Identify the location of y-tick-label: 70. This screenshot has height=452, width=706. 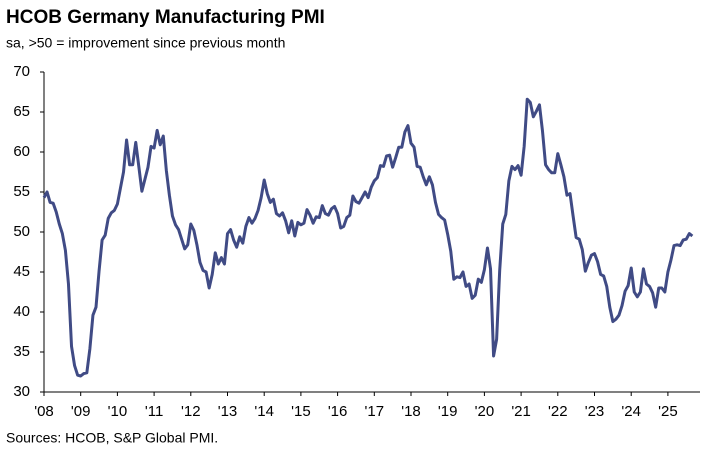
(21, 71).